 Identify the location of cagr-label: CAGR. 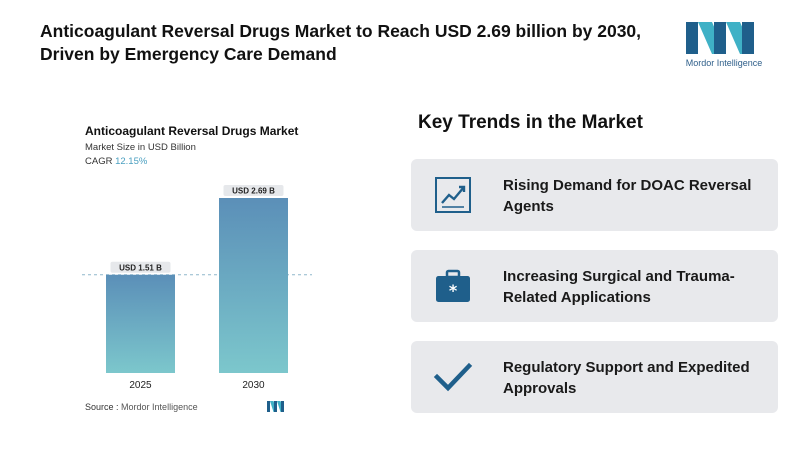
(99, 161).